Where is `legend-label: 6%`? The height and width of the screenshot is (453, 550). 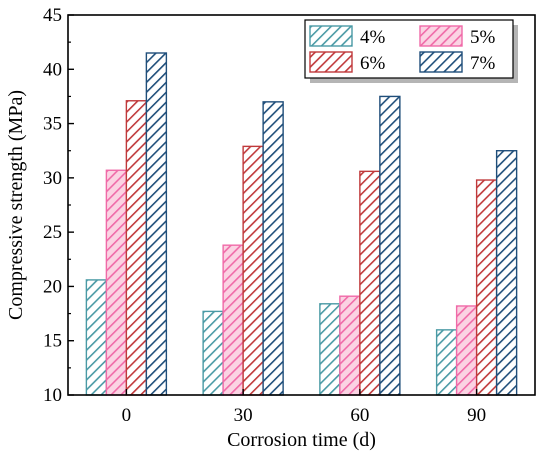 legend-label: 6% is located at coordinates (373, 63).